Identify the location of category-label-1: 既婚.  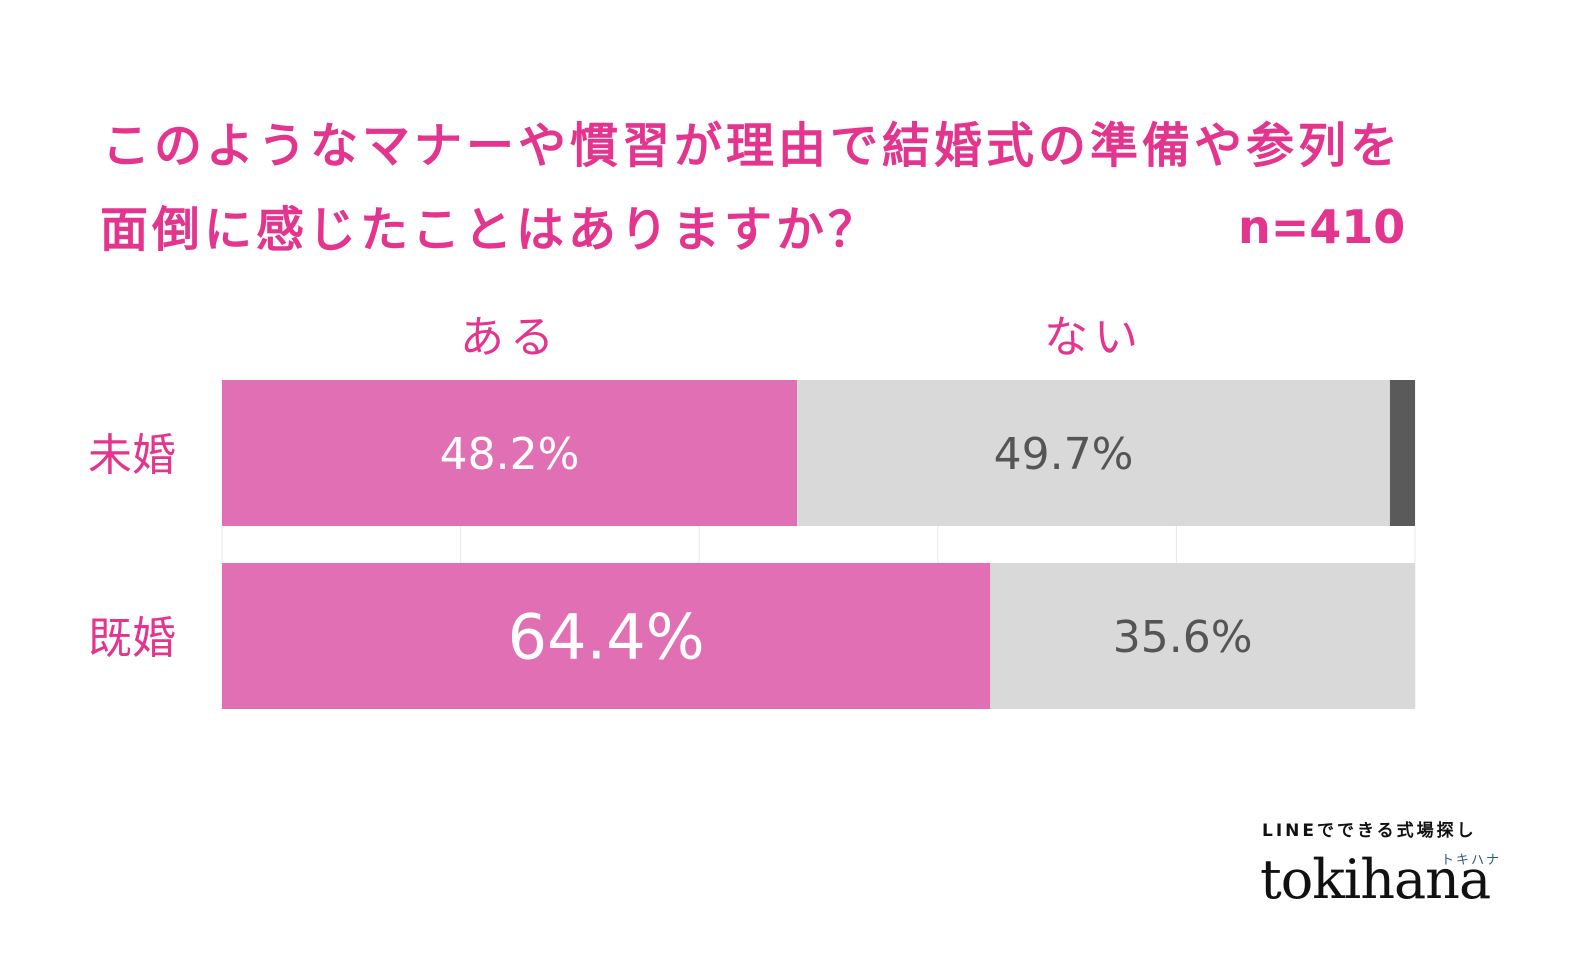
(132, 638).